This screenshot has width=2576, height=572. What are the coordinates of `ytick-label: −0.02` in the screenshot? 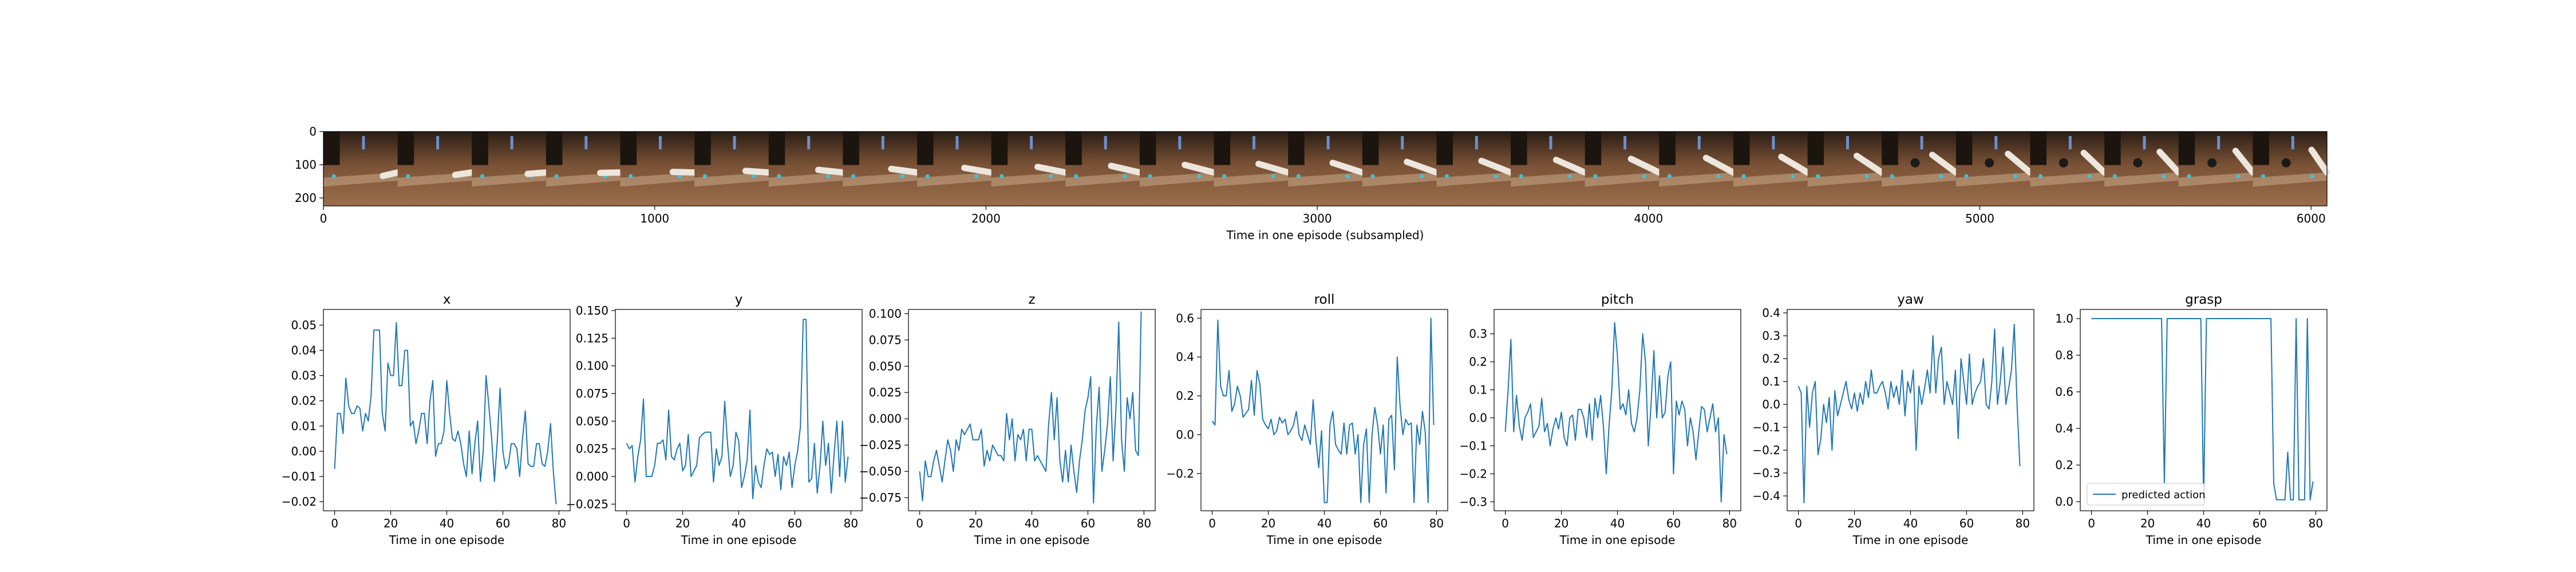 It's located at (299, 502).